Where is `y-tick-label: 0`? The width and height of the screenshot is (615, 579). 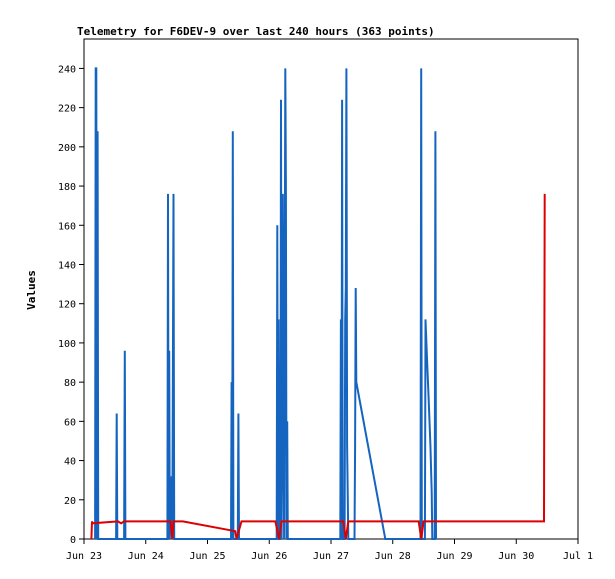 y-tick-label: 0 is located at coordinates (73, 540).